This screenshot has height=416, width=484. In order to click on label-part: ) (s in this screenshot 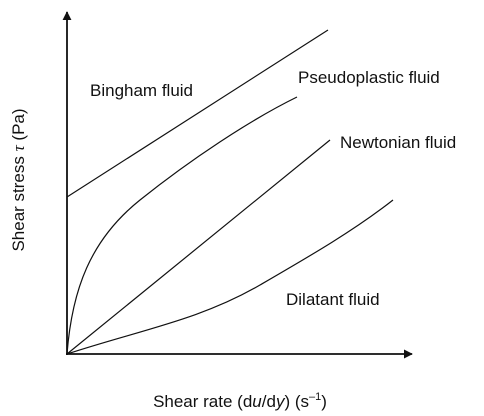, I will do `click(296, 401)`.